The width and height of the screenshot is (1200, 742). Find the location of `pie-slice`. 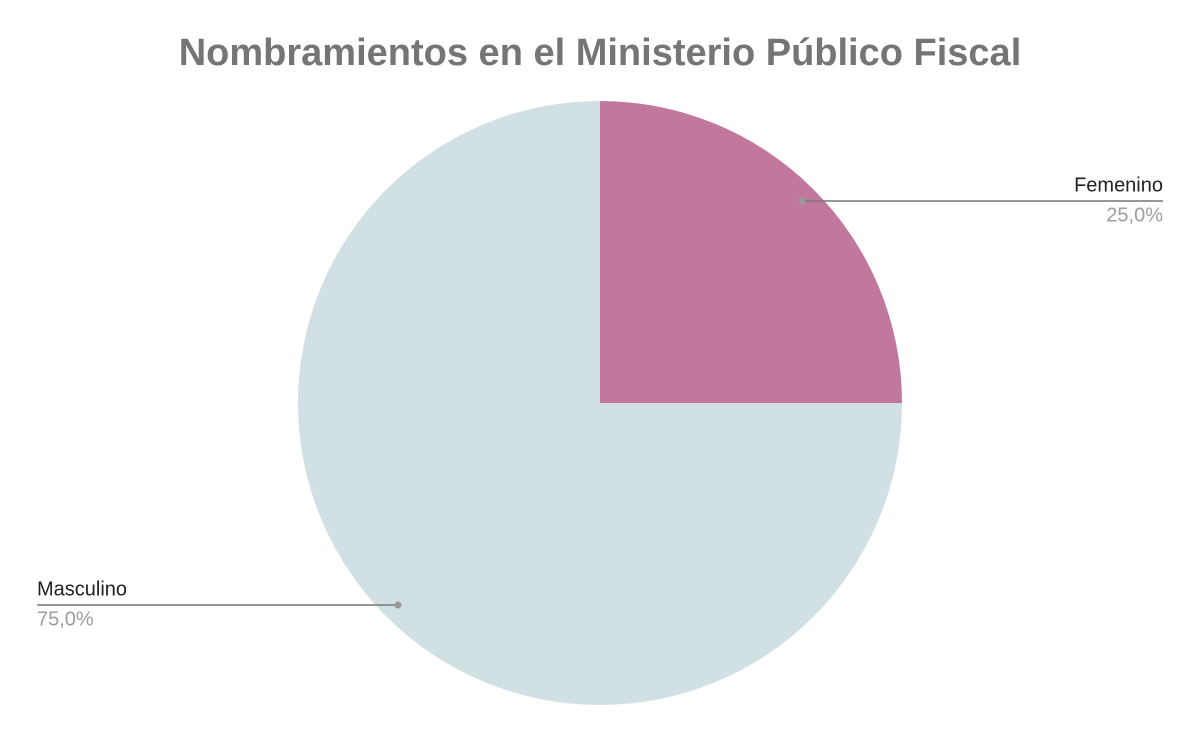

pie-slice is located at coordinates (751, 252).